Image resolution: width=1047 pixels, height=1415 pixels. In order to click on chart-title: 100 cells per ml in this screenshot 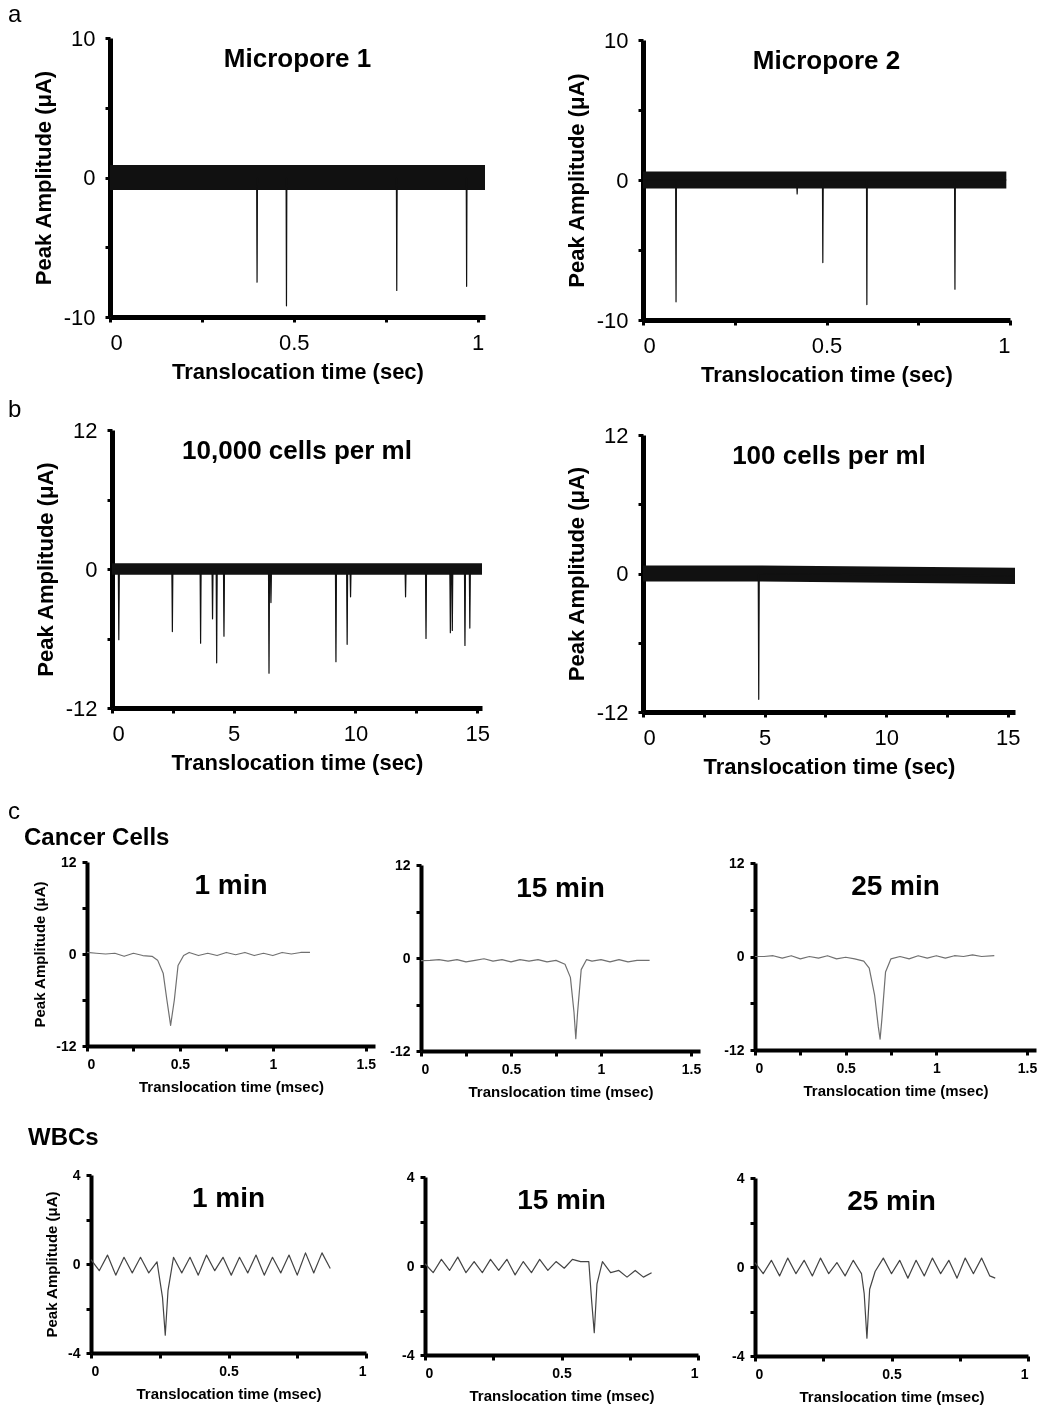, I will do `click(829, 455)`.